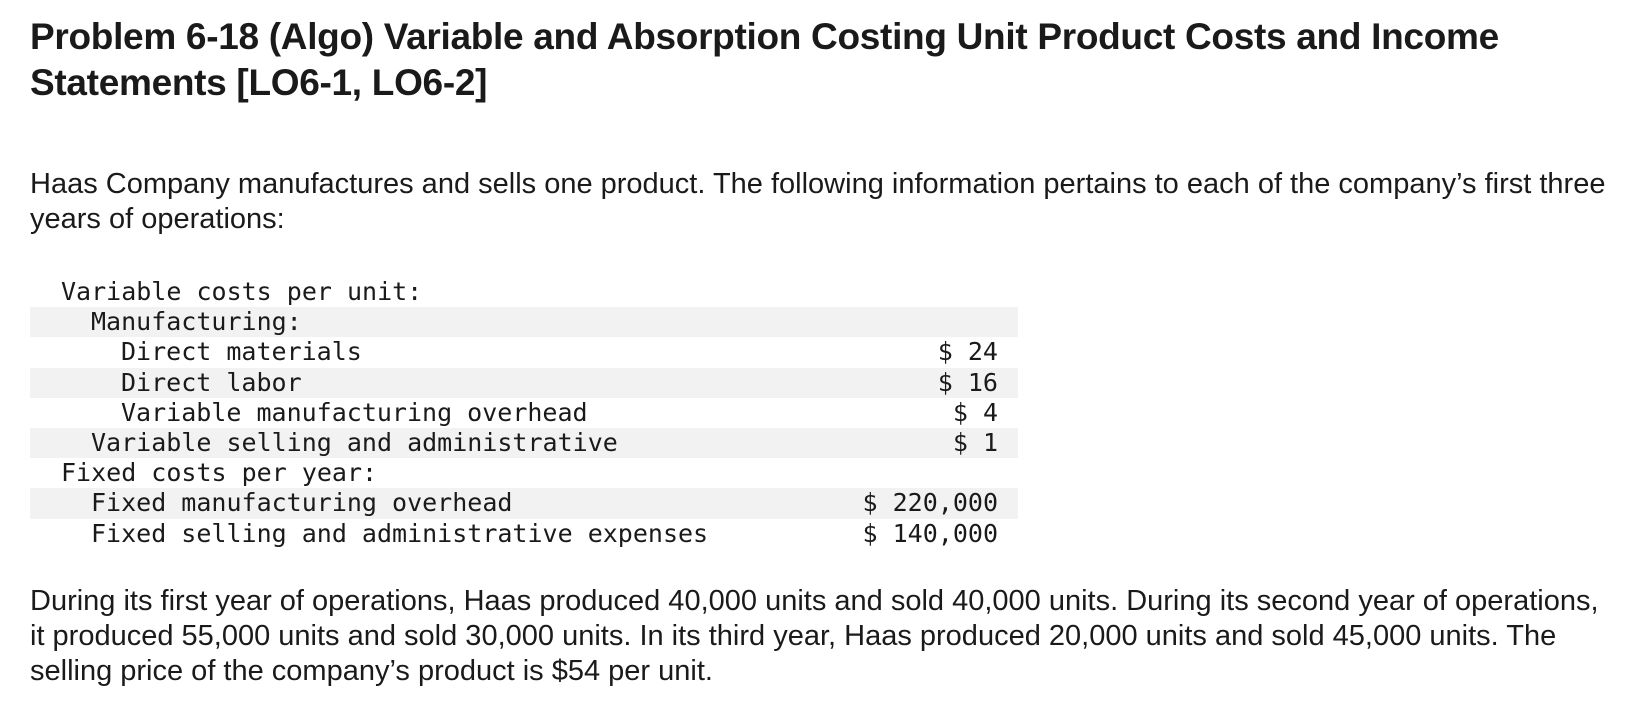  What do you see at coordinates (524, 352) in the screenshot?
I see `table-row: Direct materials $ 24` at bounding box center [524, 352].